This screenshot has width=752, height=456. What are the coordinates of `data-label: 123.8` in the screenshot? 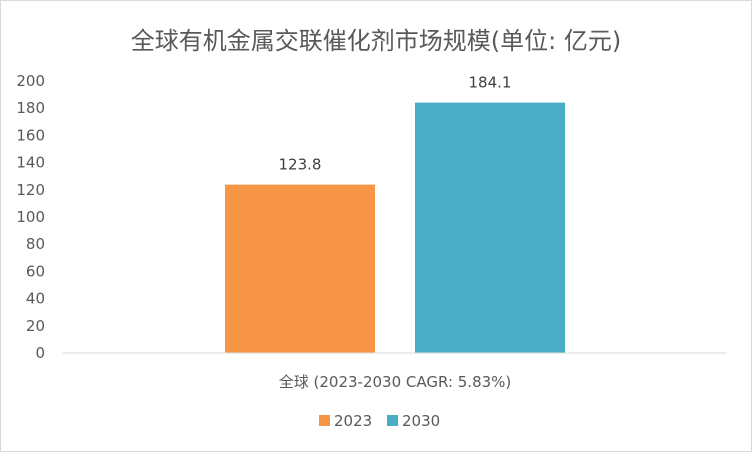 It's located at (300, 165).